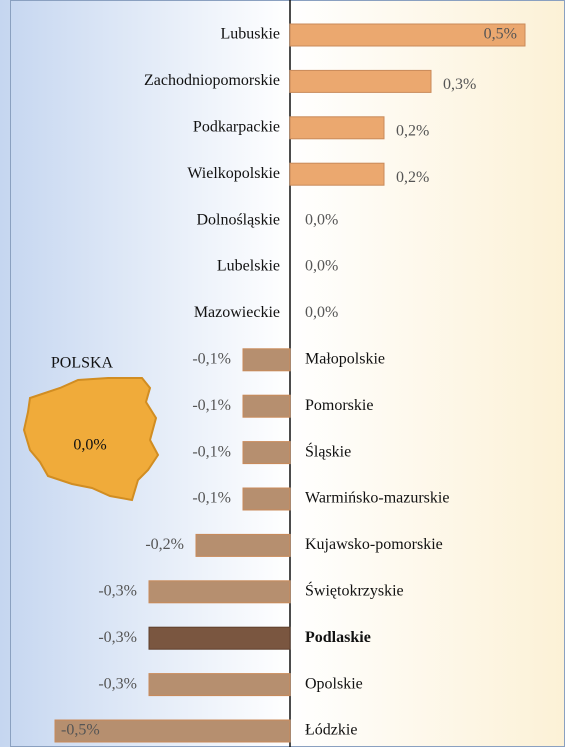  I want to click on category-label: Dolnośląskie, so click(238, 219).